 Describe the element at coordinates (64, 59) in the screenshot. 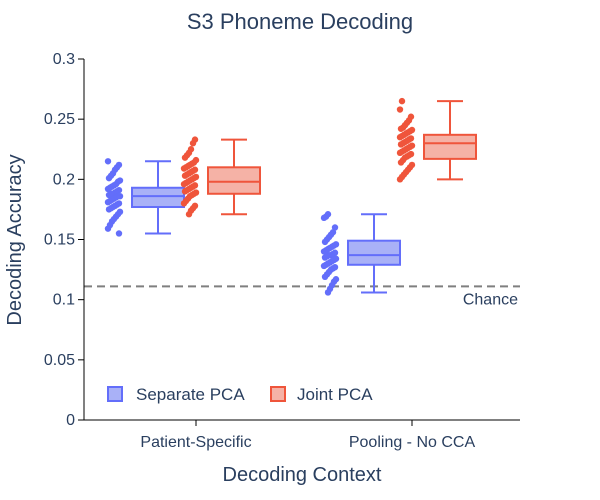

I see `y-tick-label: 0.3` at that location.